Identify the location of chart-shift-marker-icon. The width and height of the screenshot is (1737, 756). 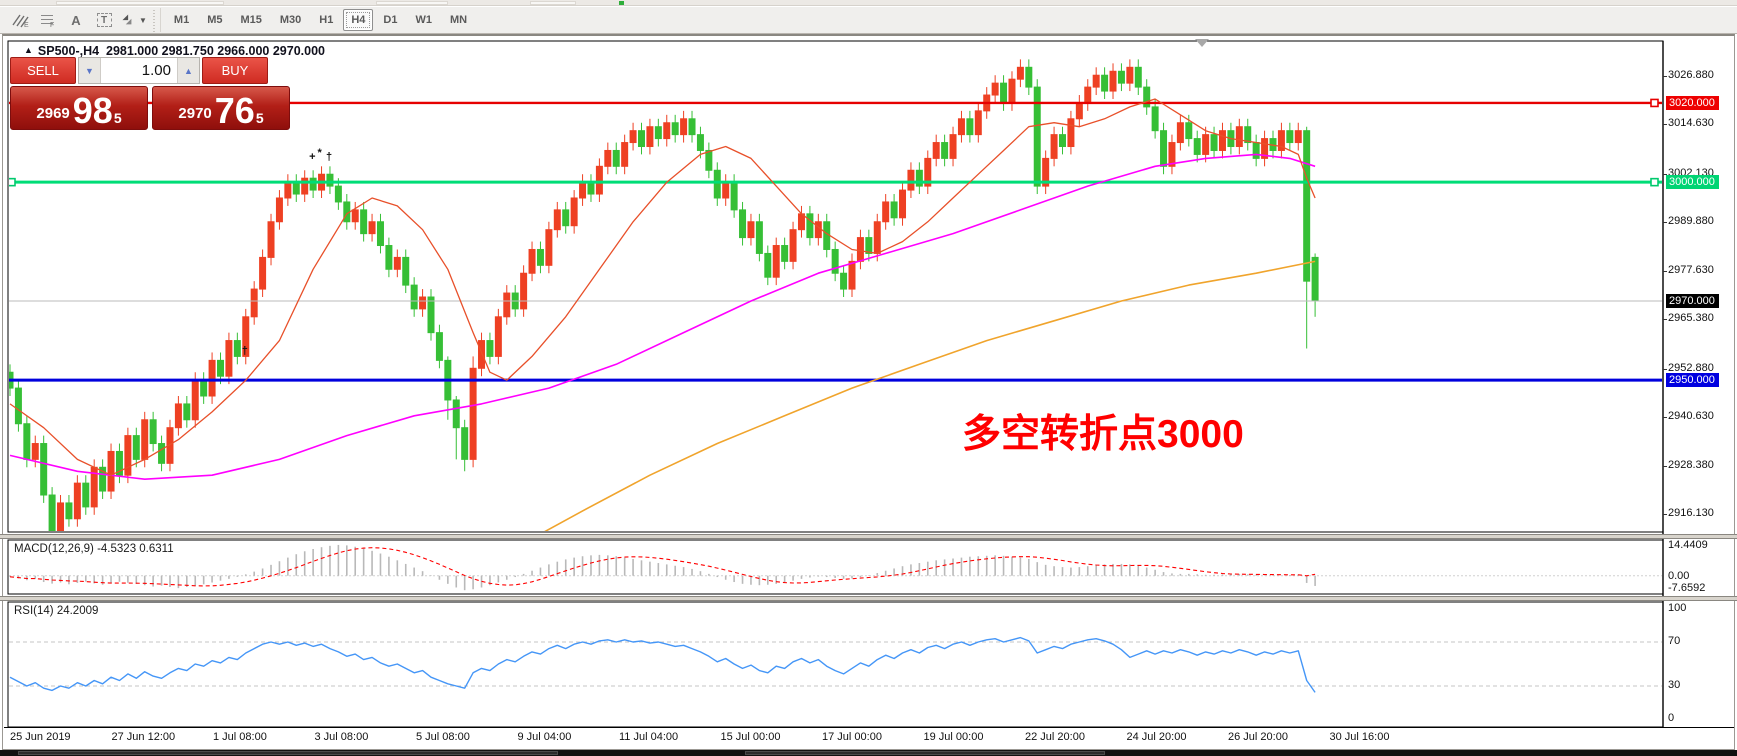
(1202, 43).